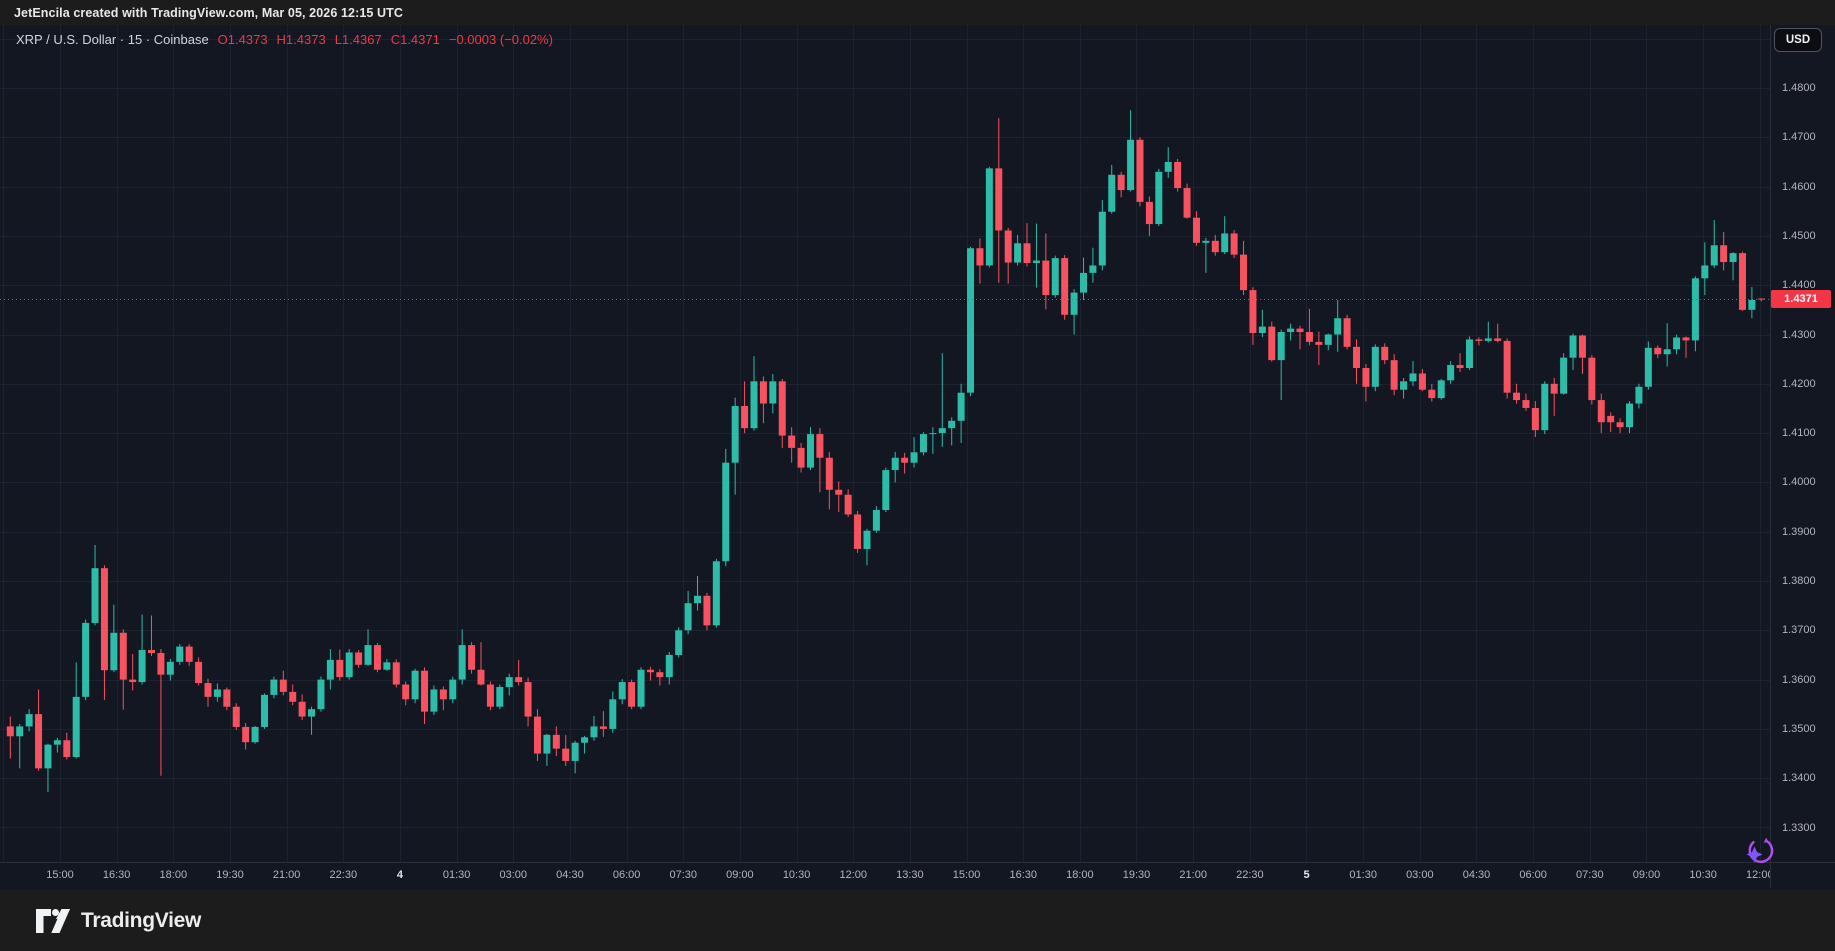  I want to click on tradingview-logo: TradingView, so click(118, 920).